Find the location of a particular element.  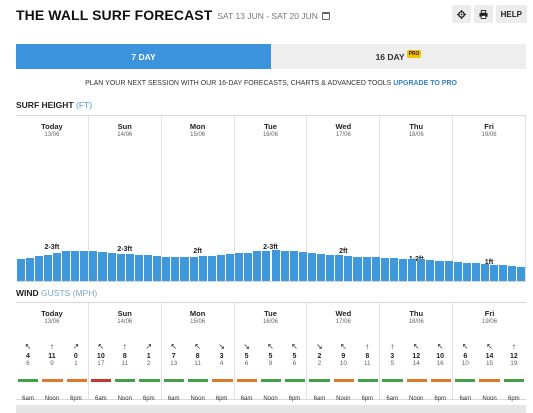

wind-speed: 12 is located at coordinates (513, 356).